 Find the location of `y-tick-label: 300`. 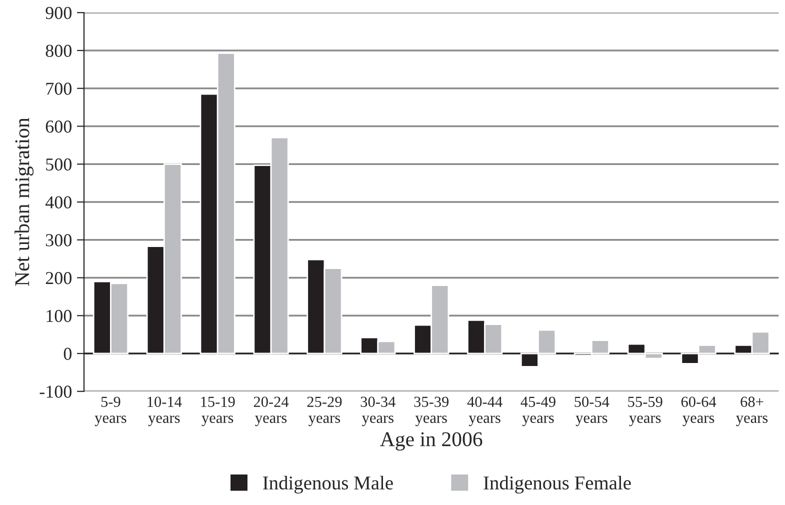

y-tick-label: 300 is located at coordinates (59, 240).